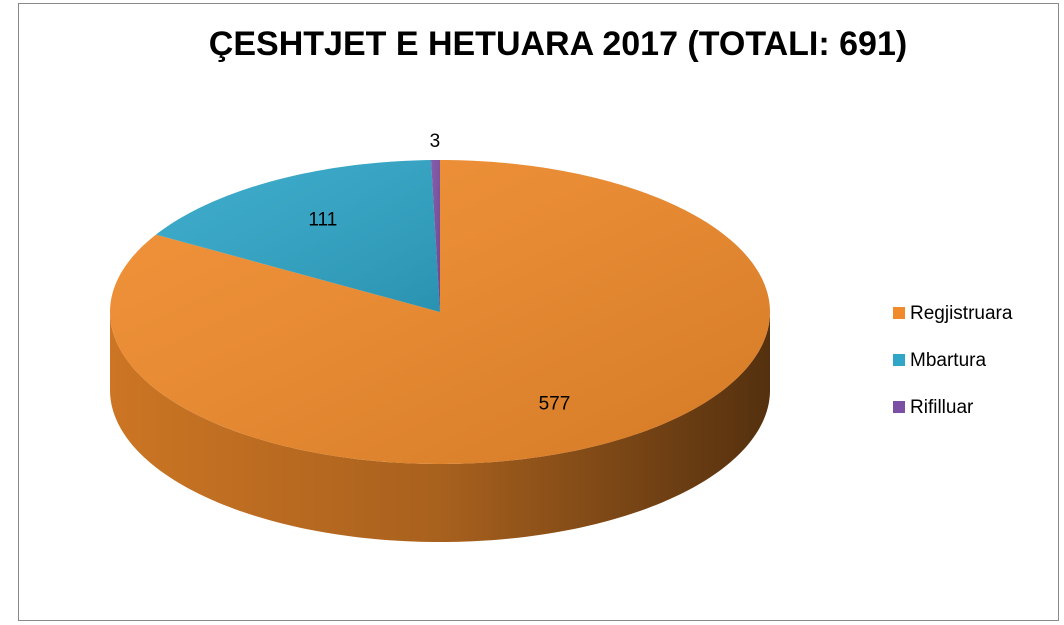  I want to click on legend-label: Mbartura, so click(948, 360).